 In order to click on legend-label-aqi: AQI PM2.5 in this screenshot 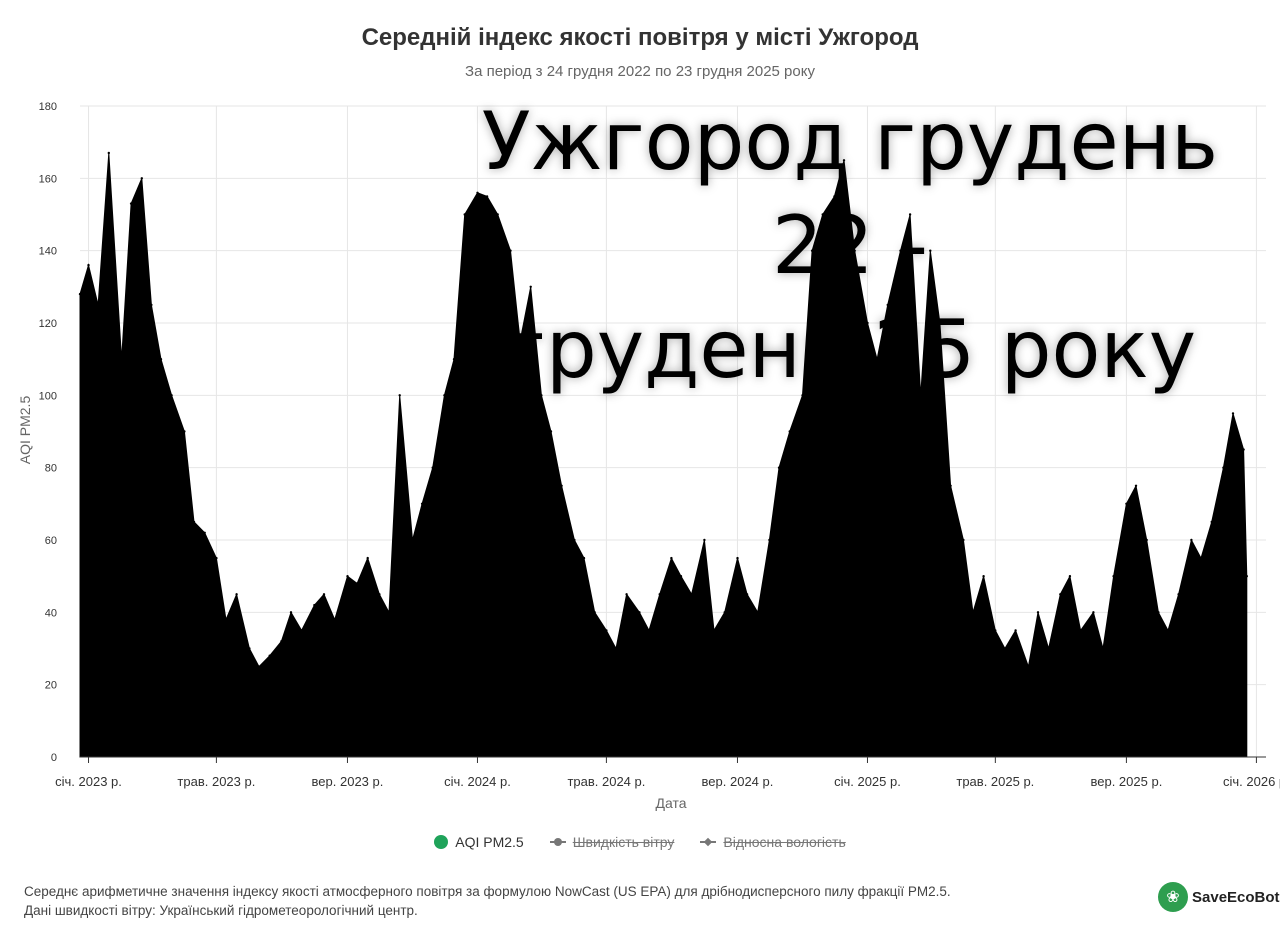, I will do `click(489, 842)`.